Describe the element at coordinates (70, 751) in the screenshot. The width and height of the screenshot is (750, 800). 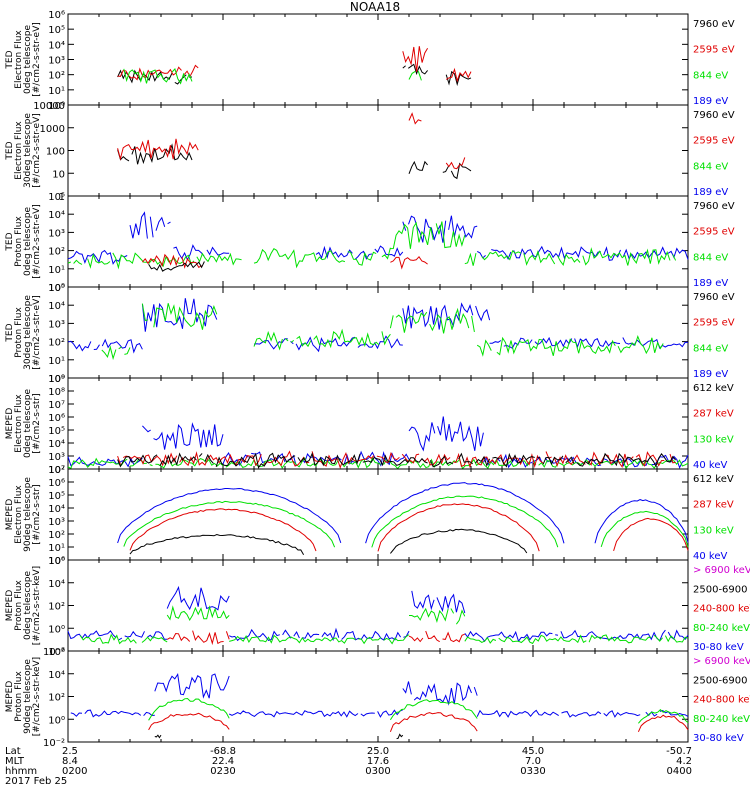
I see `x-tick-label: 2.5` at that location.